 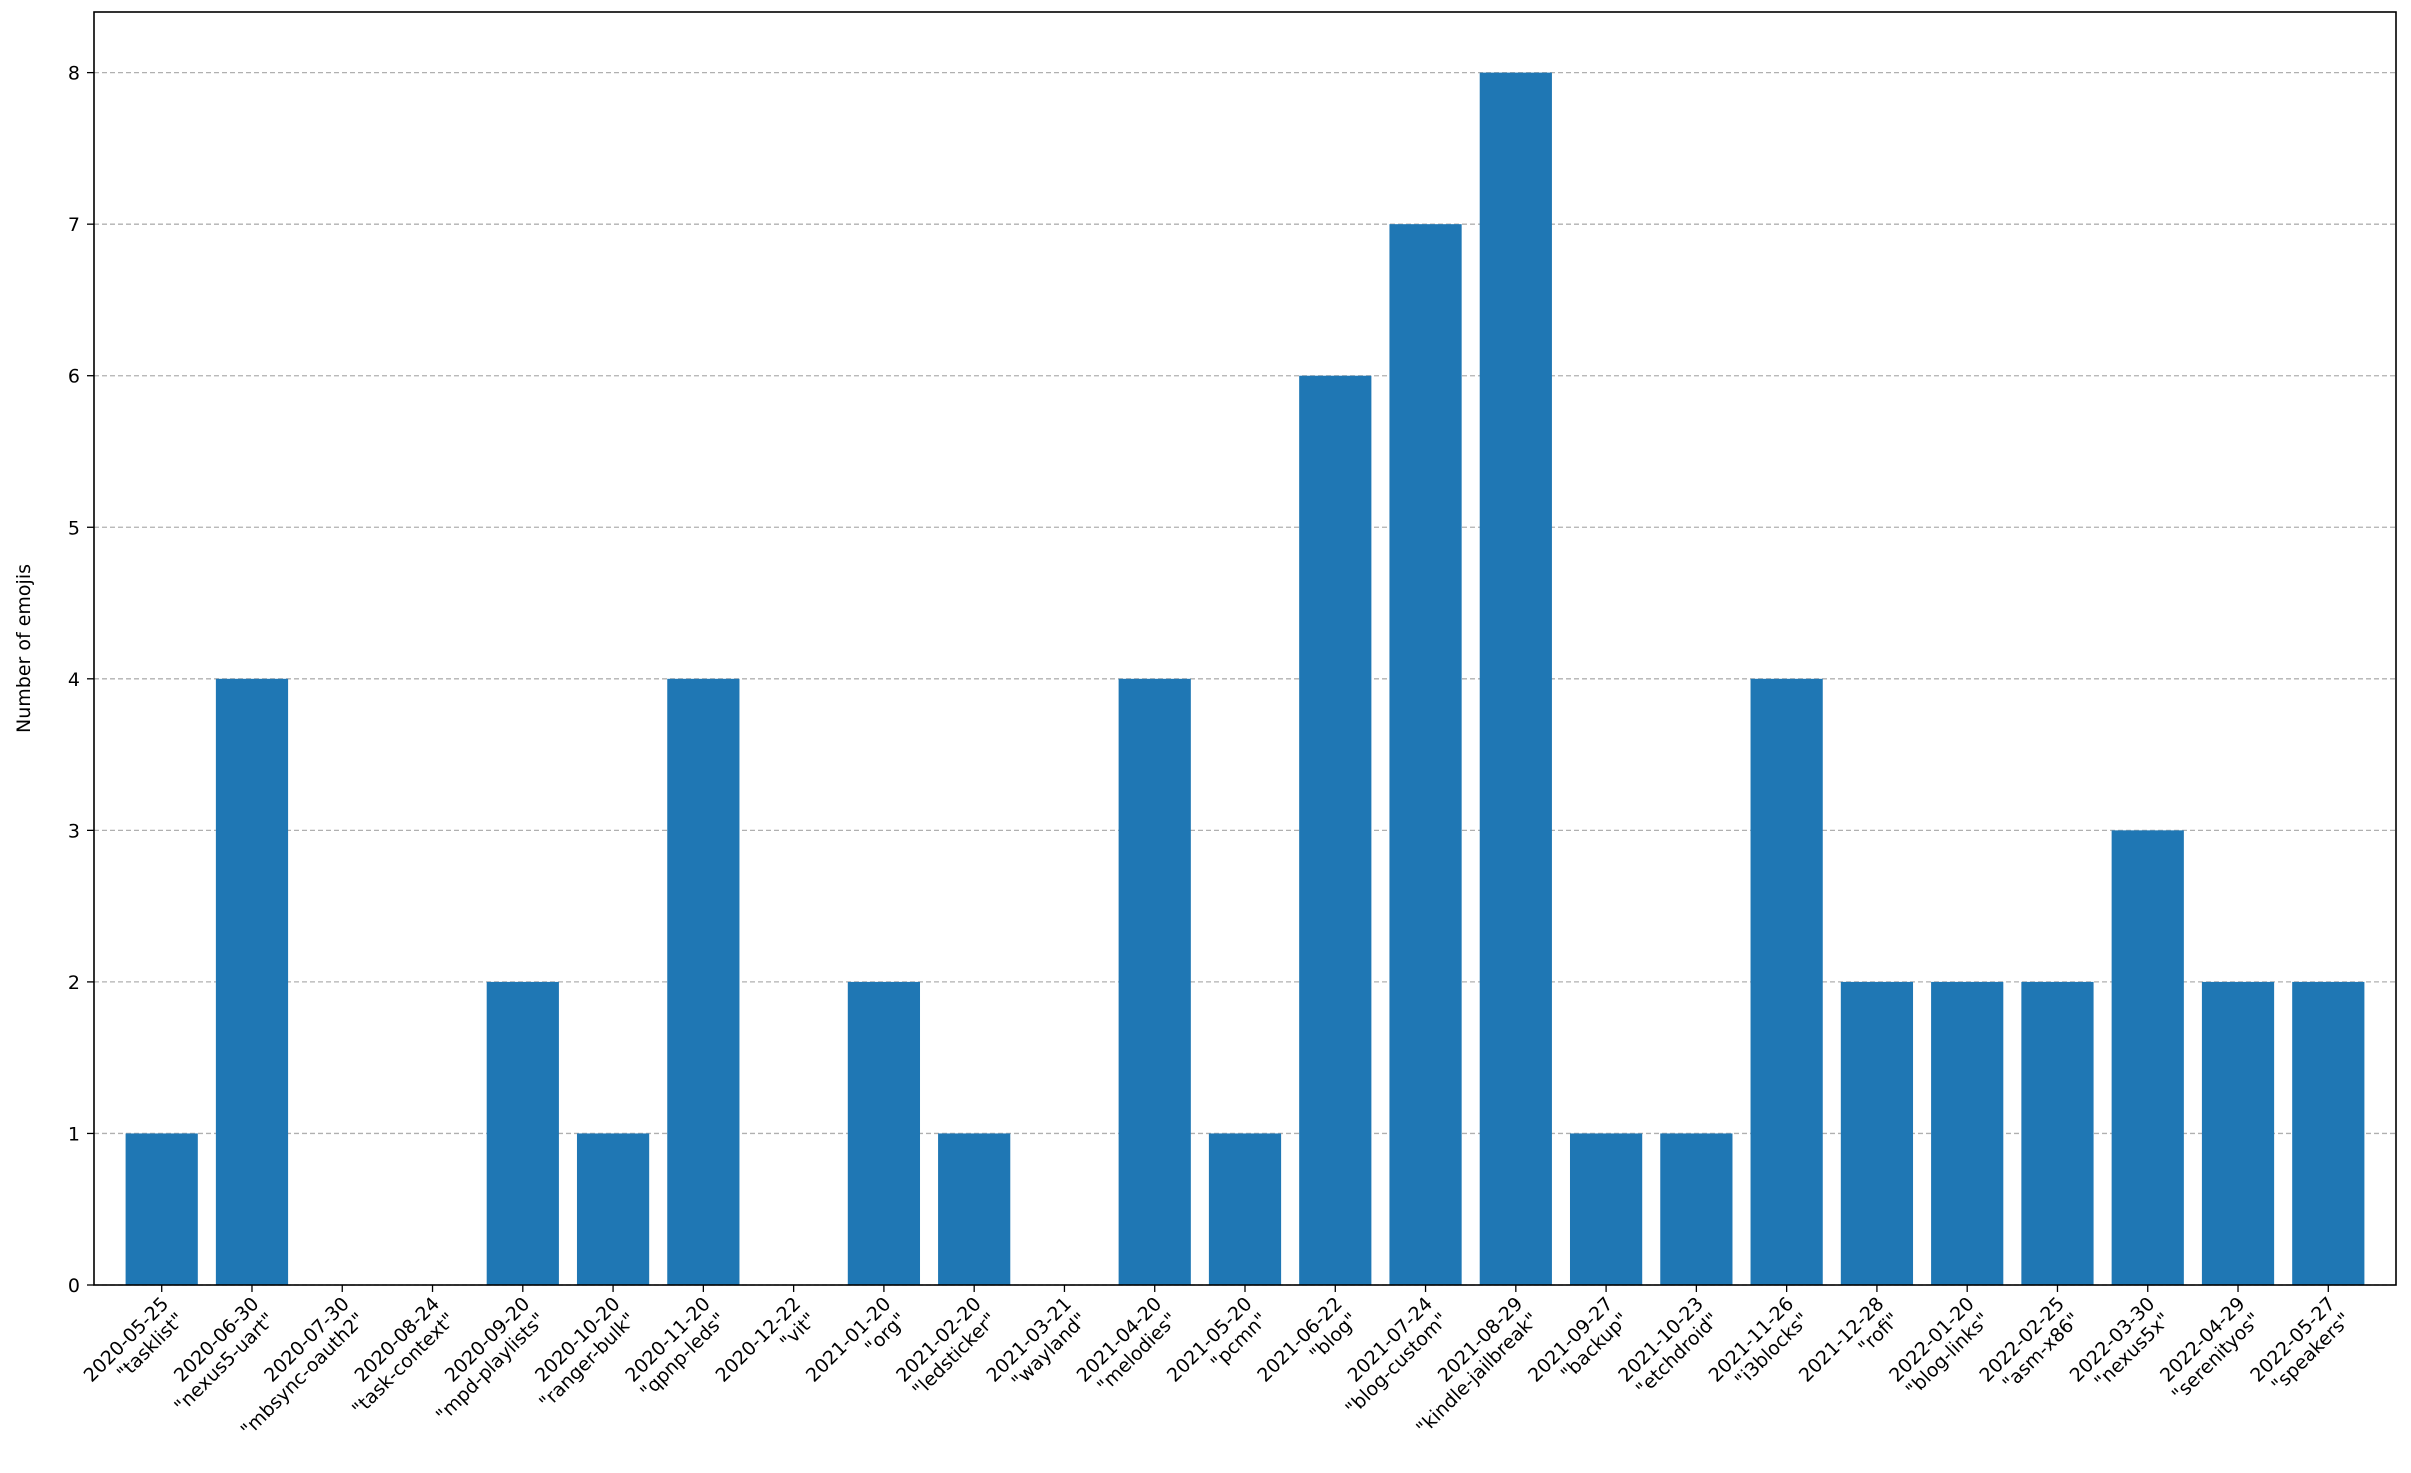 What do you see at coordinates (74, 1286) in the screenshot?
I see `y-tick-label: 0` at bounding box center [74, 1286].